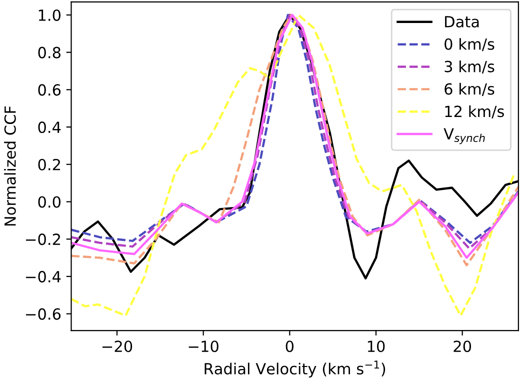 This screenshot has width=520, height=380. What do you see at coordinates (469, 45) in the screenshot?
I see `legend-label: 0 km/s` at bounding box center [469, 45].